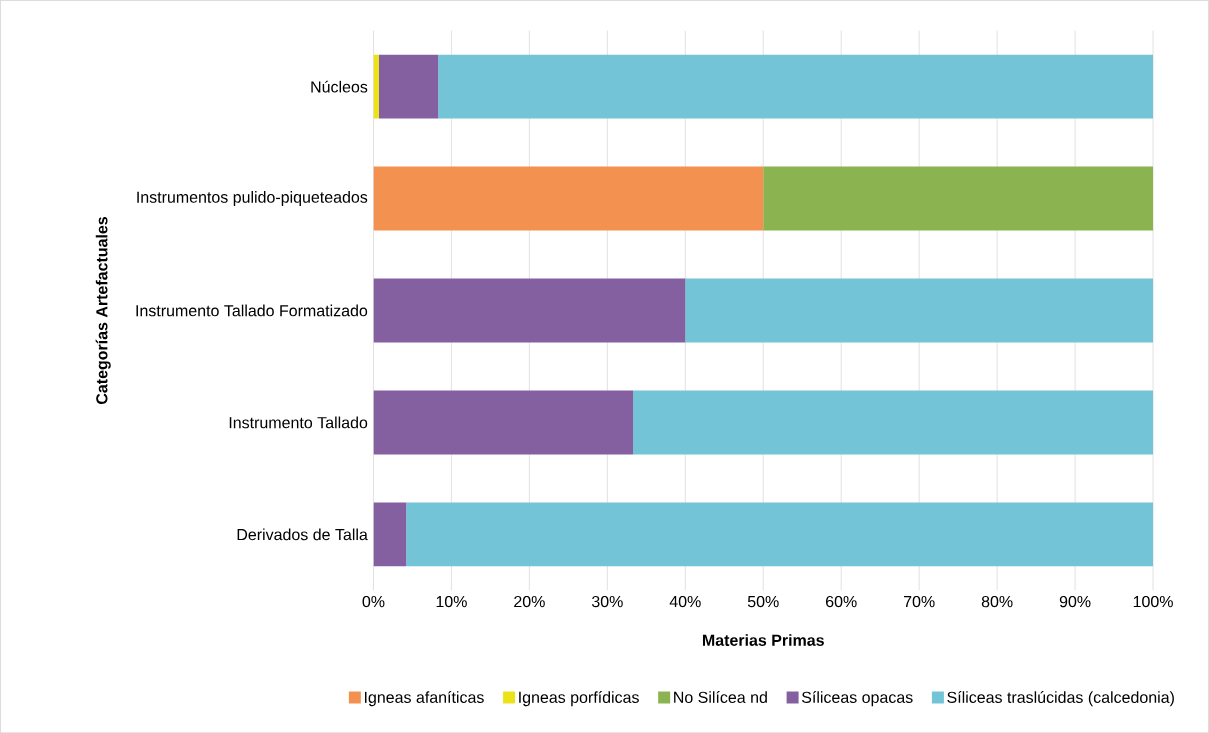 Image resolution: width=1209 pixels, height=733 pixels. I want to click on legend-label: Síliceas opacas, so click(857, 698).